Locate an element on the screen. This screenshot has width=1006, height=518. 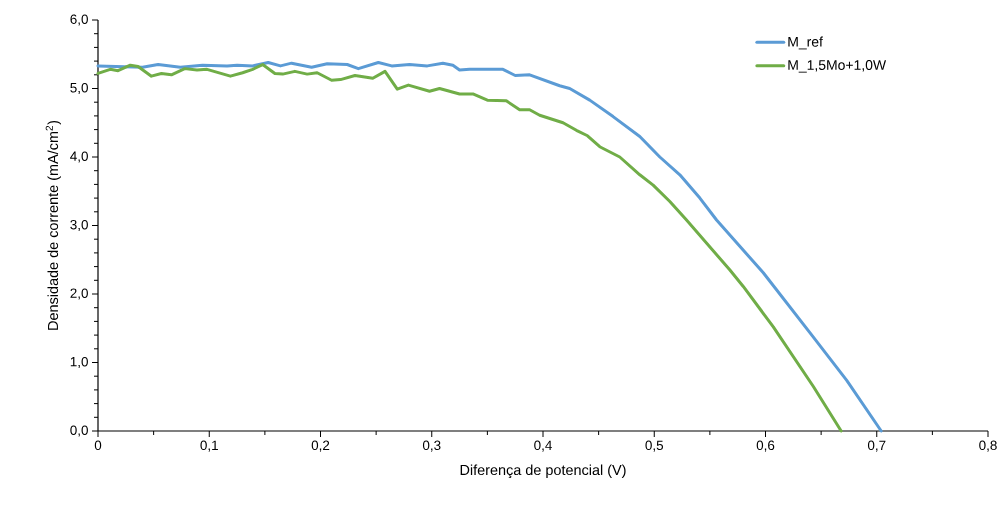
x-tick-label: 0,7 is located at coordinates (876, 446).